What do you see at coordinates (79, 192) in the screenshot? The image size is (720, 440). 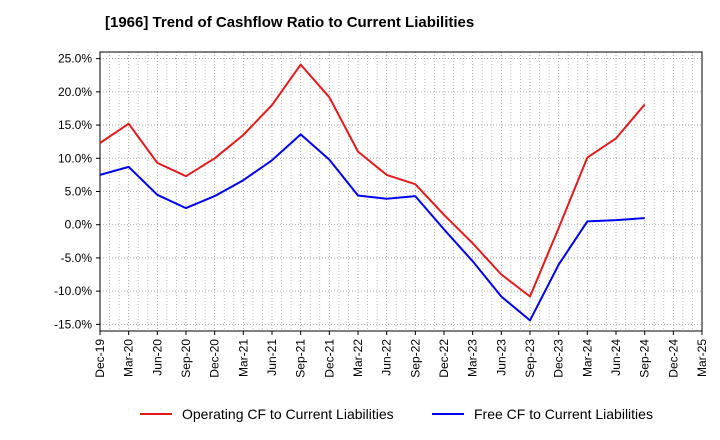 I see `y-tick-label: 5.0%` at bounding box center [79, 192].